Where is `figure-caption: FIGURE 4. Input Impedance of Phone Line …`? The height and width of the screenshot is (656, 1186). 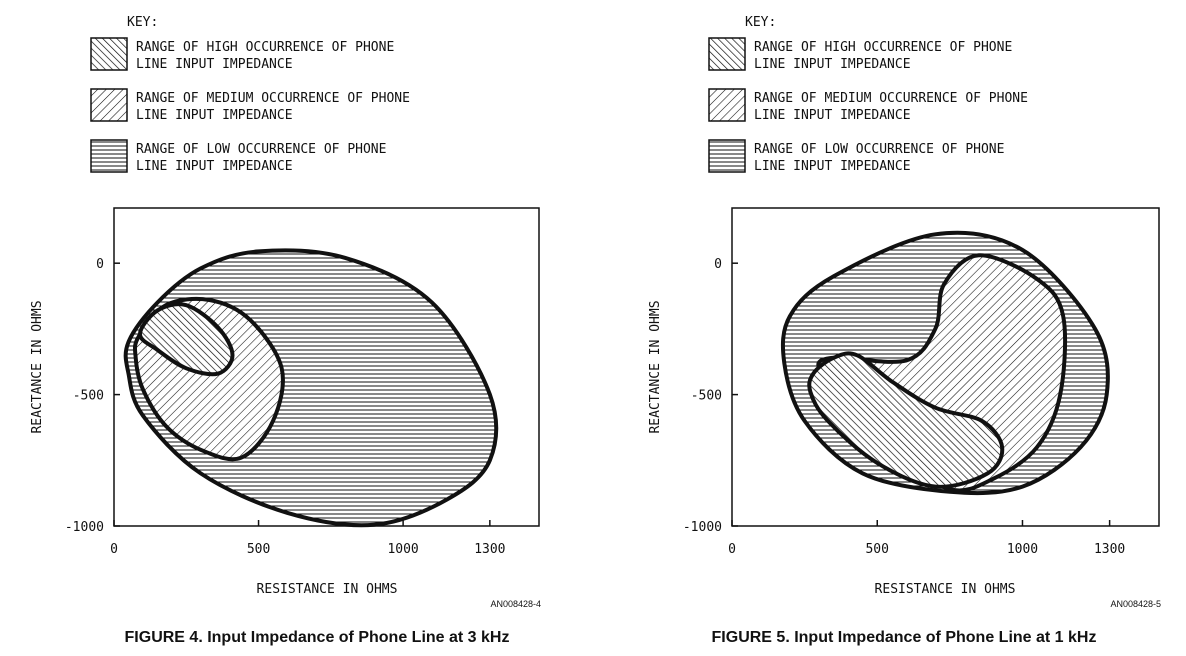
figure-caption: FIGURE 4. Input Impedance of Phone Line … is located at coordinates (317, 637).